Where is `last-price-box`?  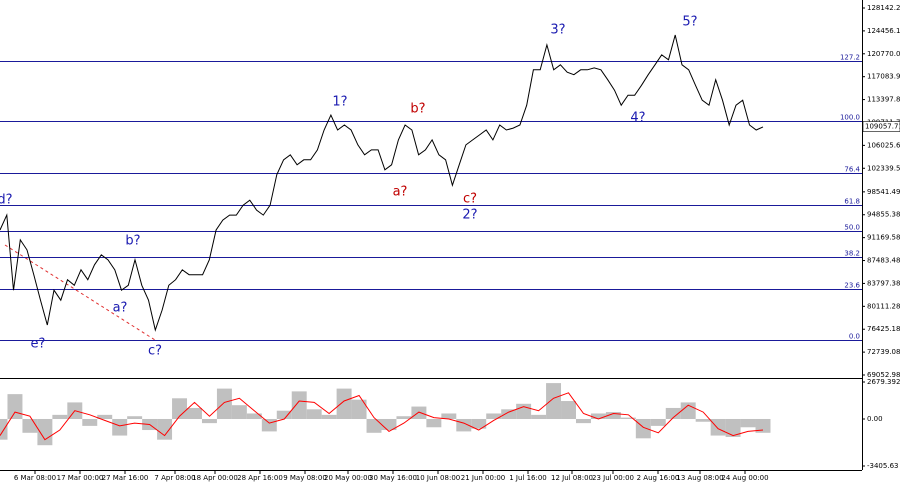 last-price-box is located at coordinates (881, 126).